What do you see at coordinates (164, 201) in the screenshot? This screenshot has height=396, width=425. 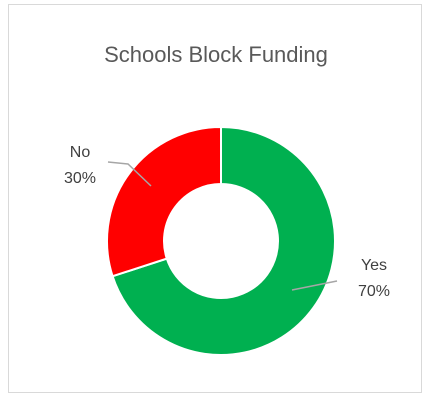 I see `slice-no` at bounding box center [164, 201].